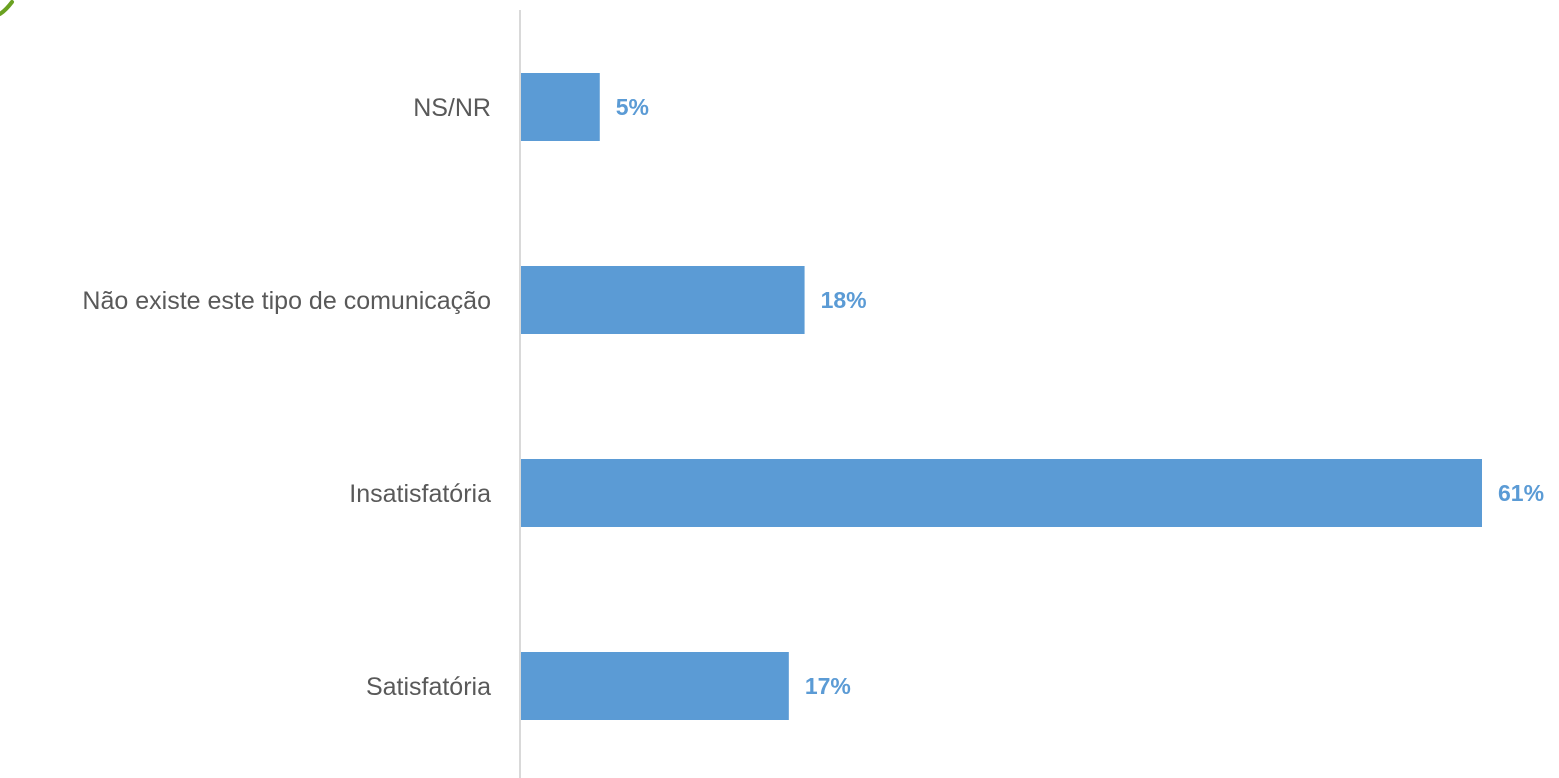 This screenshot has height=778, width=1559. I want to click on bar-nao-existe-este-tipo-de-comunicacao, so click(663, 300).